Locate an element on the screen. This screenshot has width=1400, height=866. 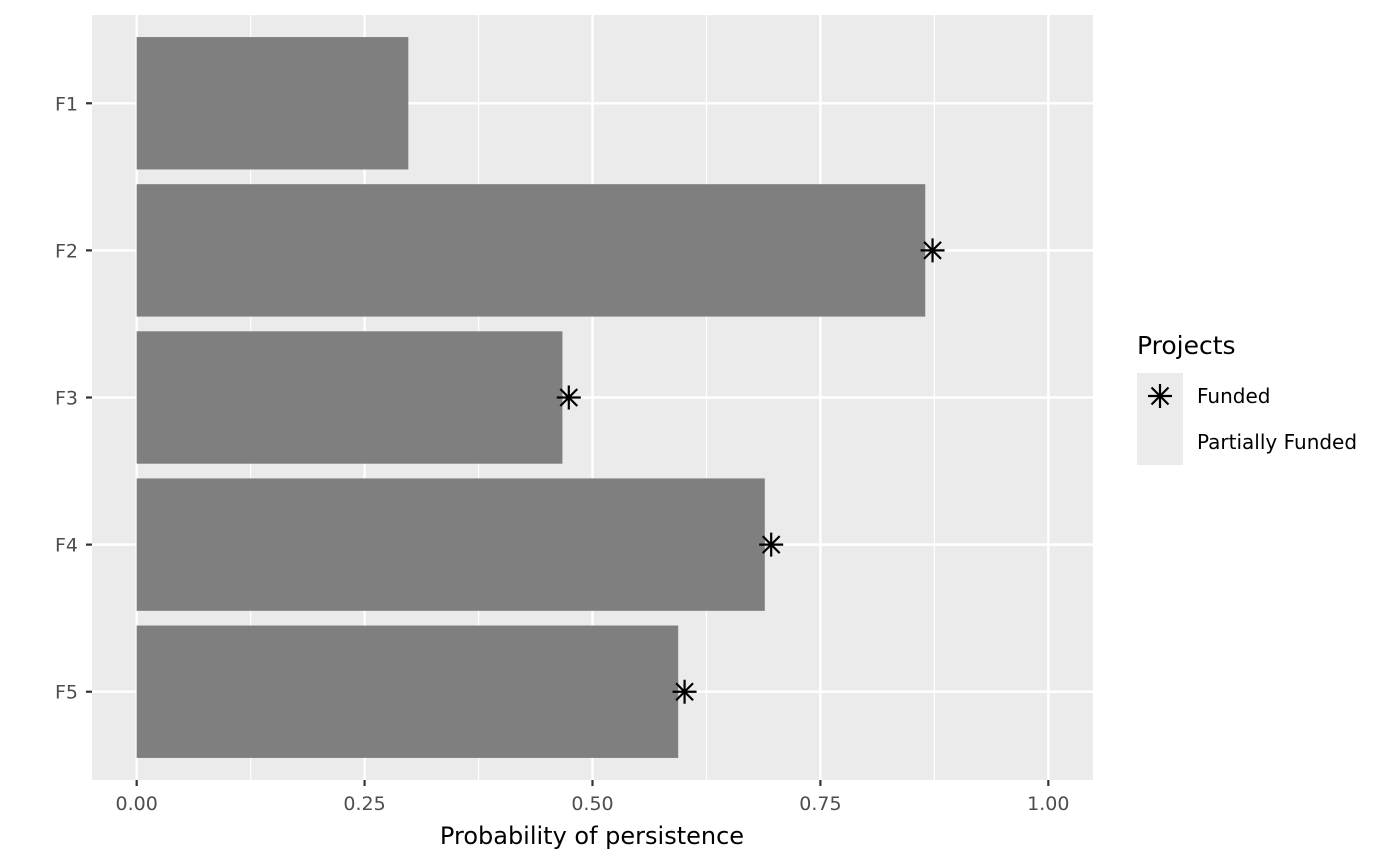
legend-label-partially-funded: Partially Funded is located at coordinates (1277, 442).